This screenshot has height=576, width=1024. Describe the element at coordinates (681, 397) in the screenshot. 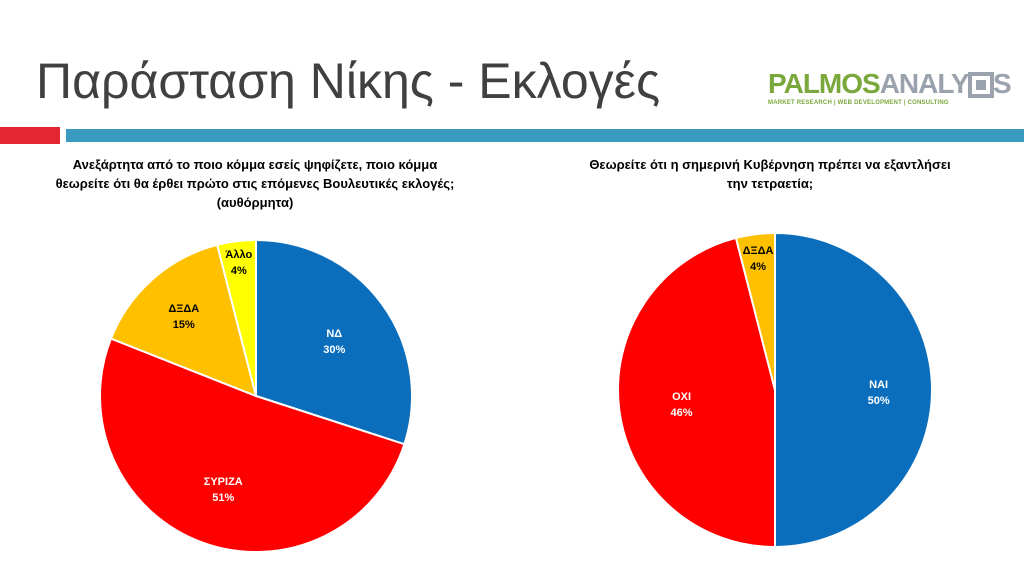

I see `slice-name-label: ΟΧΙ` at that location.